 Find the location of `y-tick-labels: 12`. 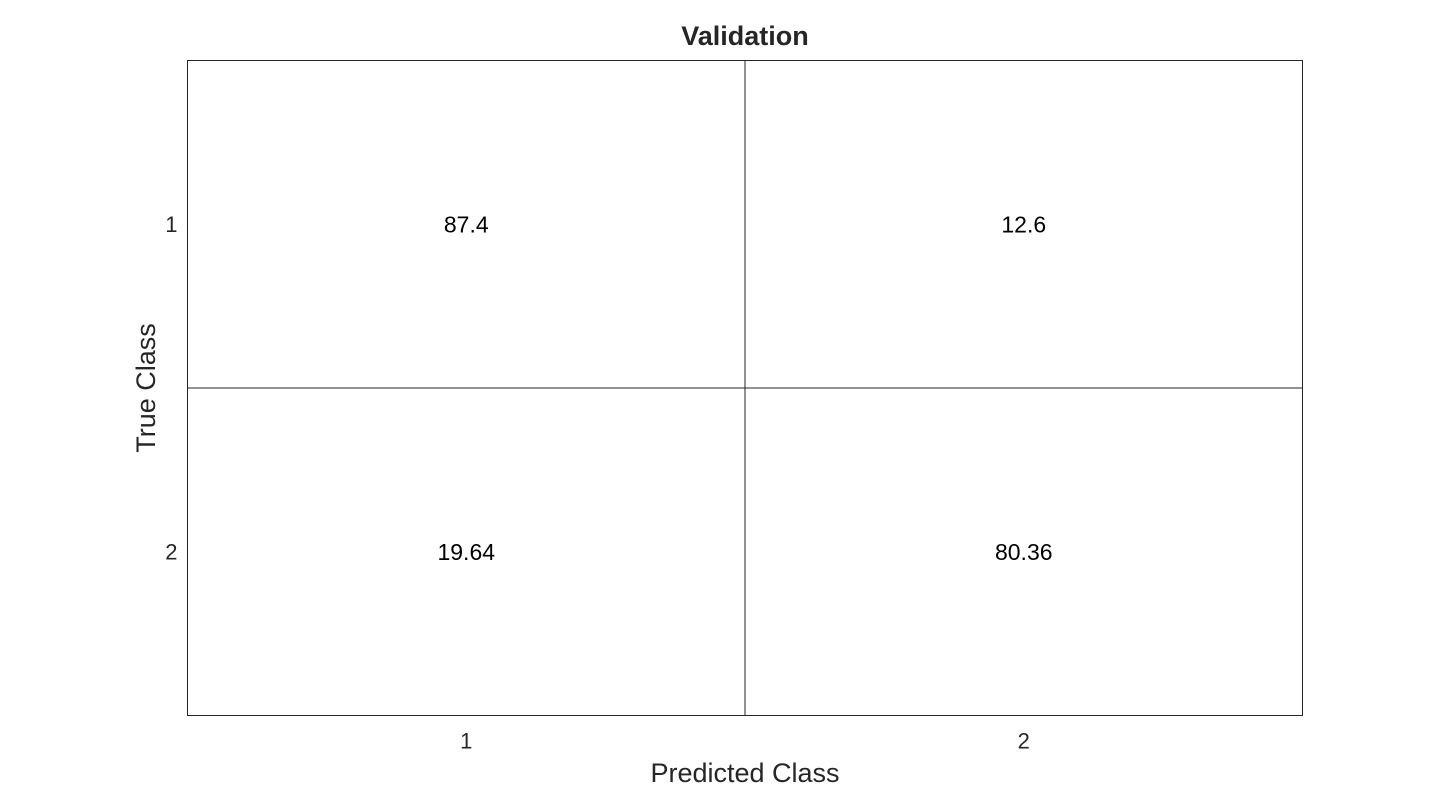

y-tick-labels: 12 is located at coordinates (171, 388).